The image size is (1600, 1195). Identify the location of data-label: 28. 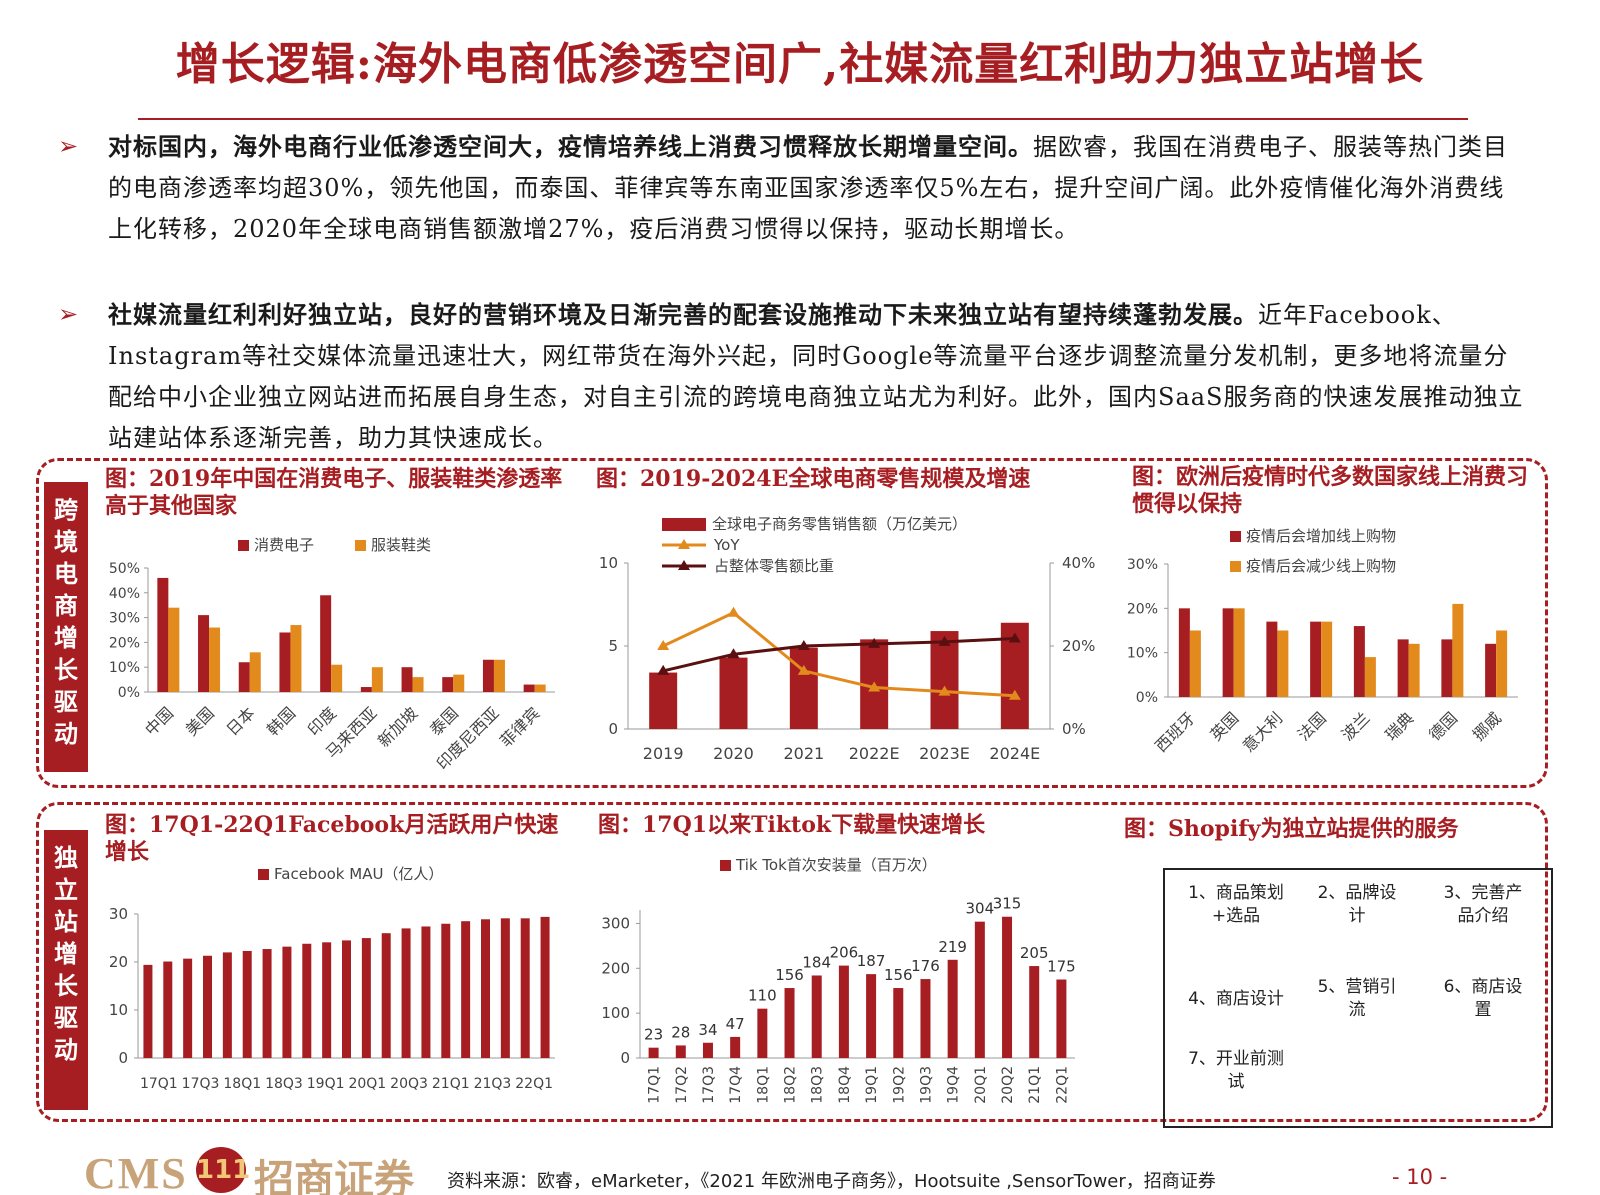
(680, 1032).